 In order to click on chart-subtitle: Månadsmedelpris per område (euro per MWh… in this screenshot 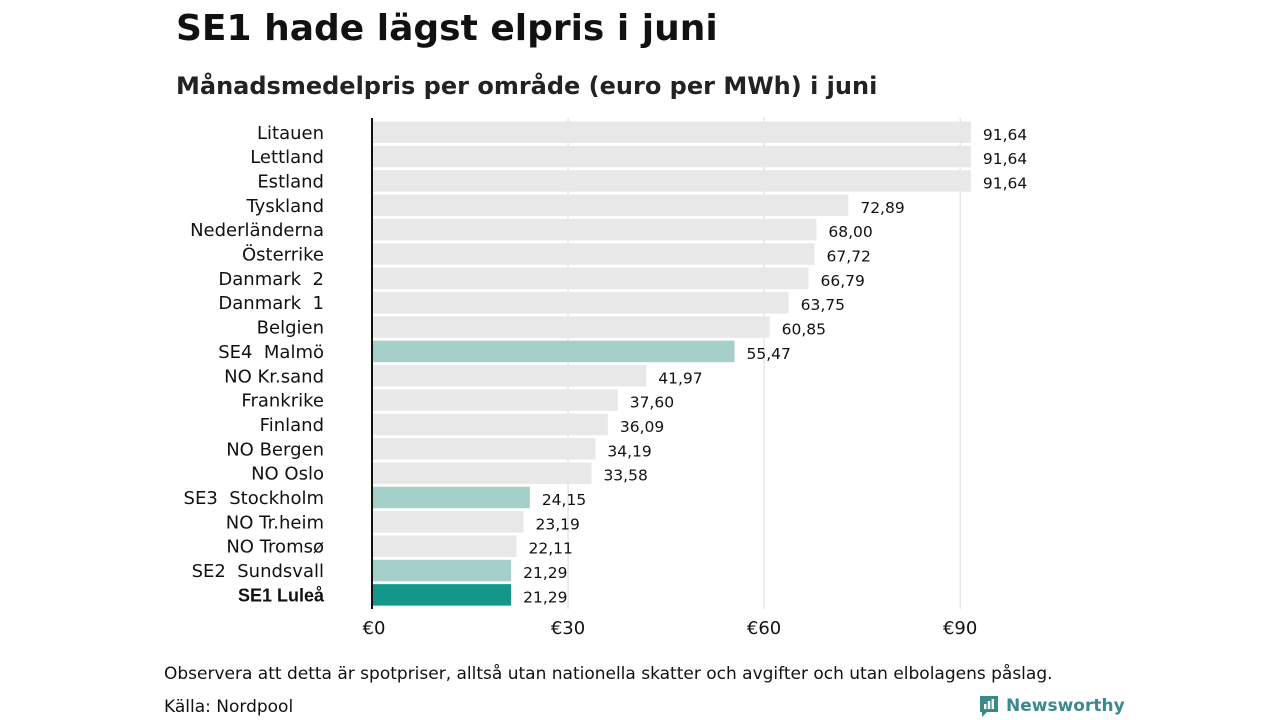, I will do `click(527, 86)`.